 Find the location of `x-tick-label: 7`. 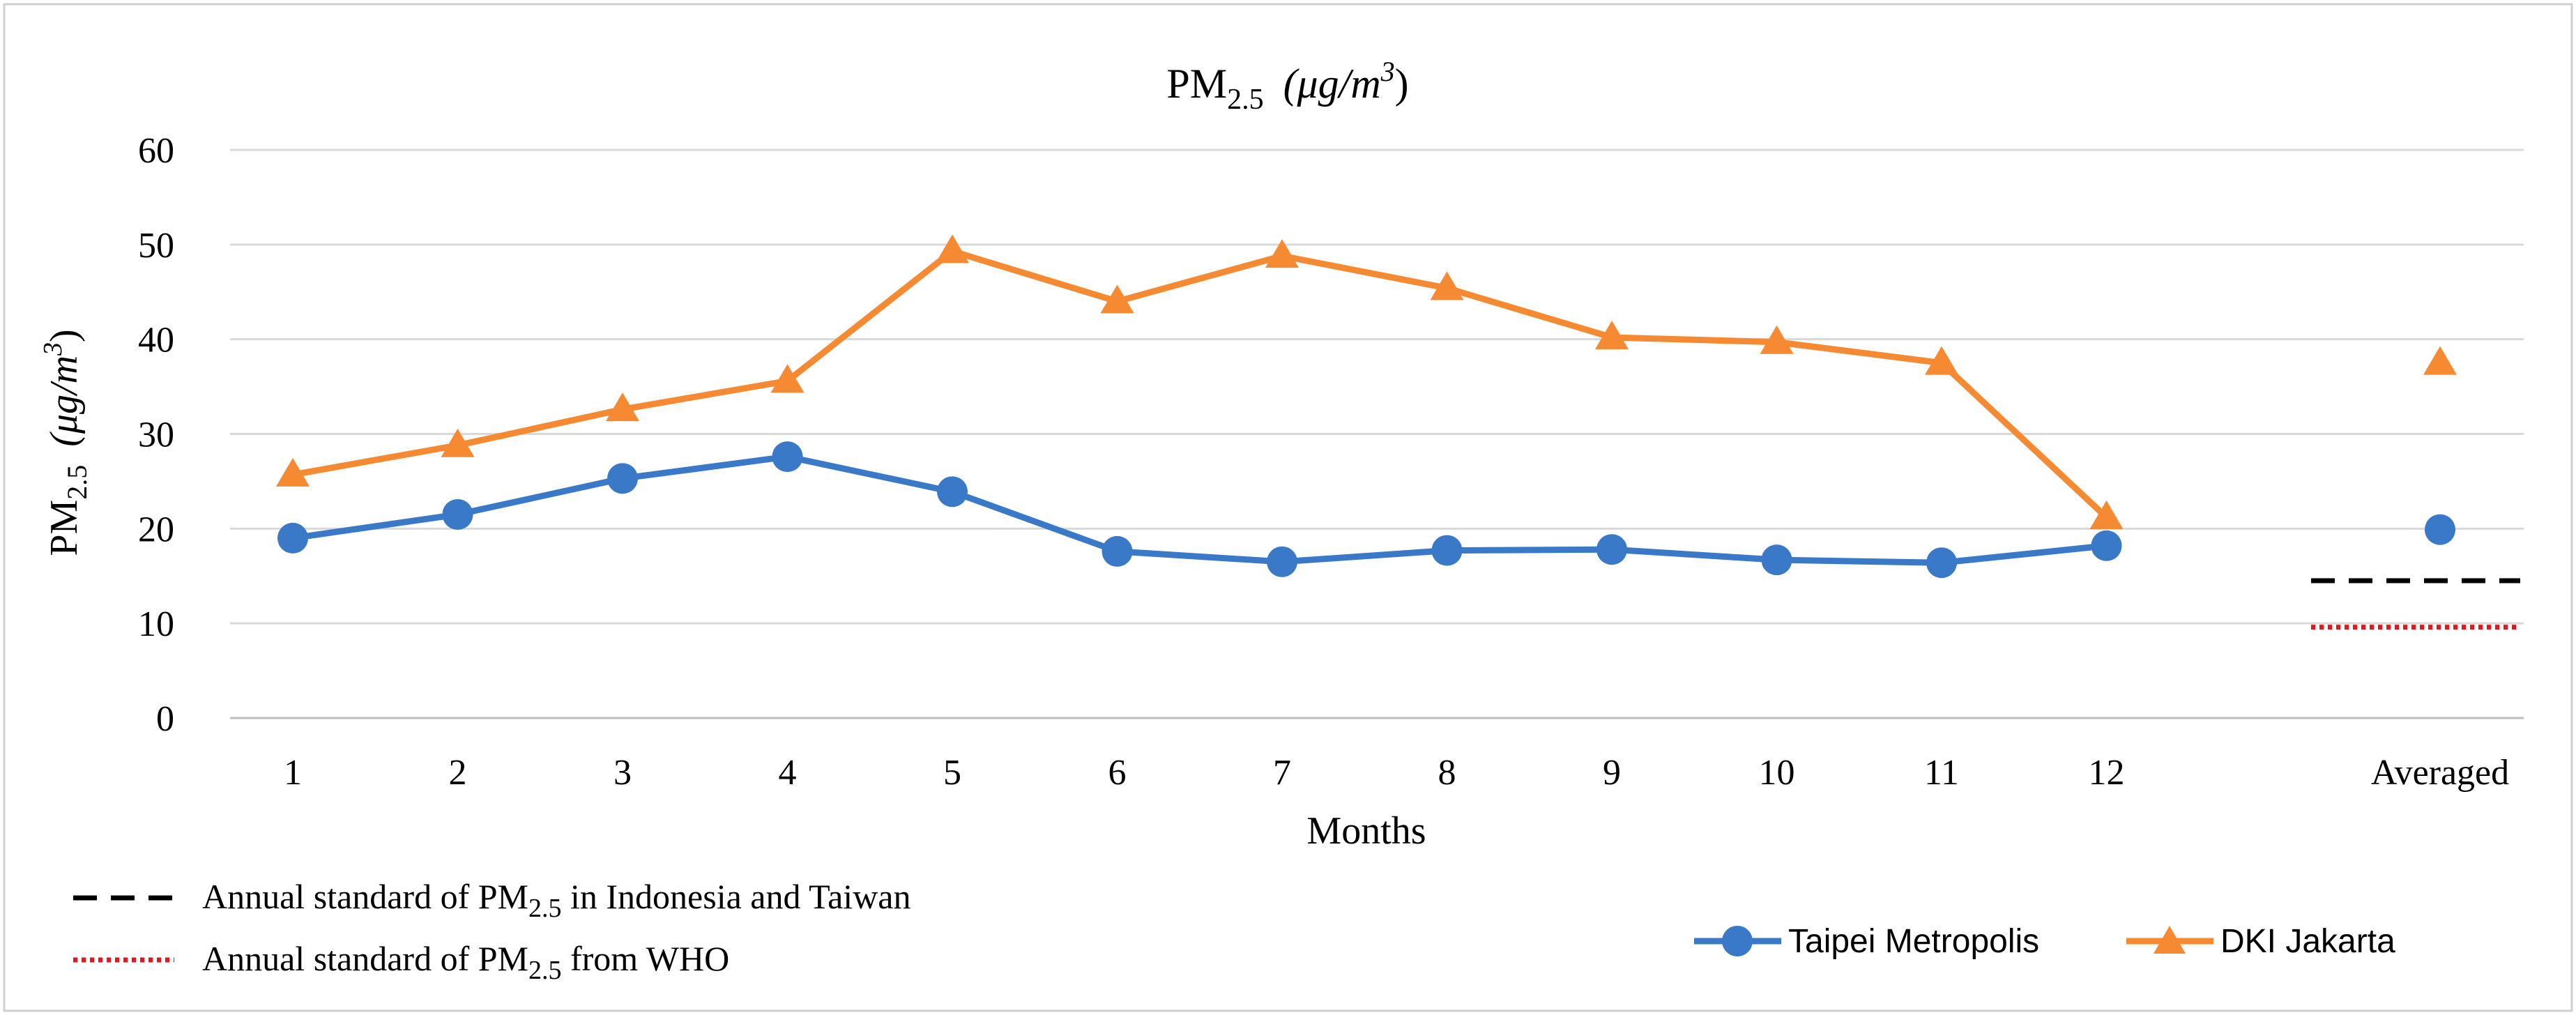

x-tick-label: 7 is located at coordinates (1282, 773).